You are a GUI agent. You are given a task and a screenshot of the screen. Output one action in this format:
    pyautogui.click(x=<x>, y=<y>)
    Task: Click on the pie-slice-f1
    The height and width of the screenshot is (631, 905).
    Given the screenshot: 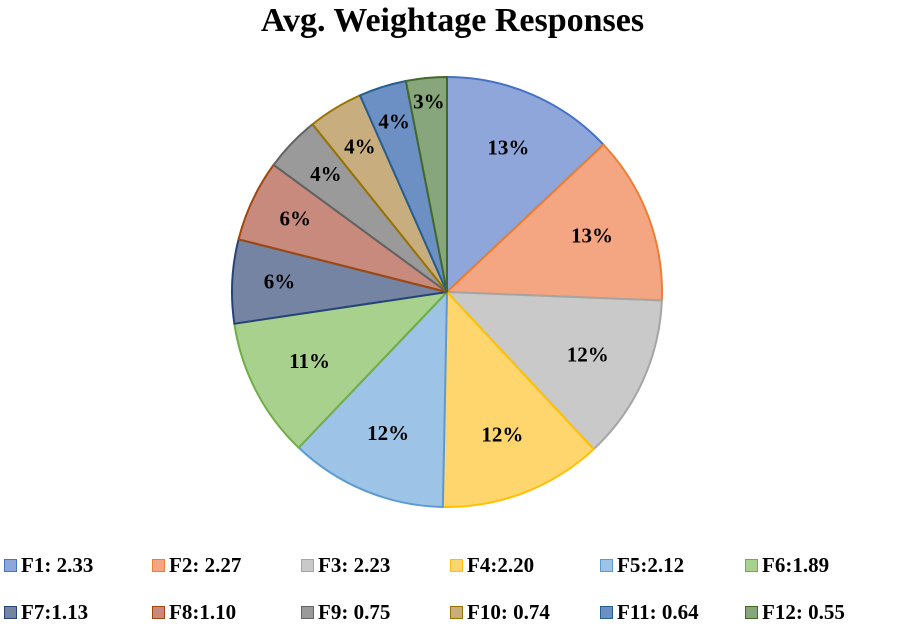 What is the action you would take?
    pyautogui.click(x=525, y=185)
    